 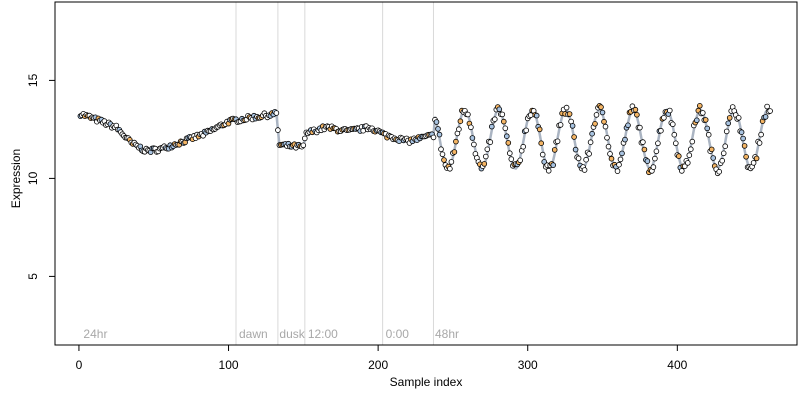 I want to click on segment-label: 0:00, so click(x=398, y=334).